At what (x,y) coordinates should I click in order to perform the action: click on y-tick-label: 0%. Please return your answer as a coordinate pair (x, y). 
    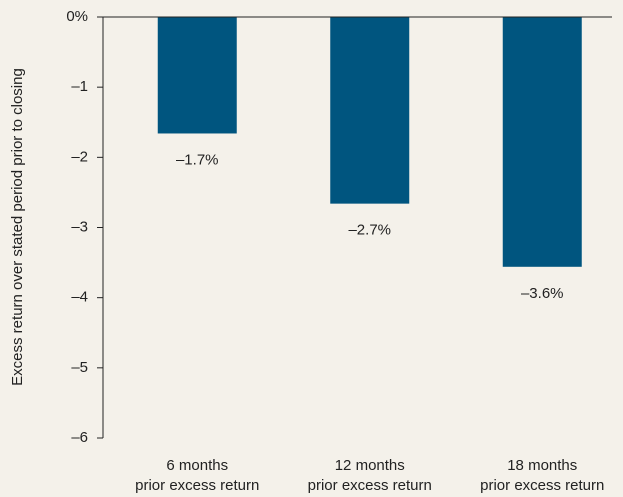
    Looking at the image, I should click on (77, 16).